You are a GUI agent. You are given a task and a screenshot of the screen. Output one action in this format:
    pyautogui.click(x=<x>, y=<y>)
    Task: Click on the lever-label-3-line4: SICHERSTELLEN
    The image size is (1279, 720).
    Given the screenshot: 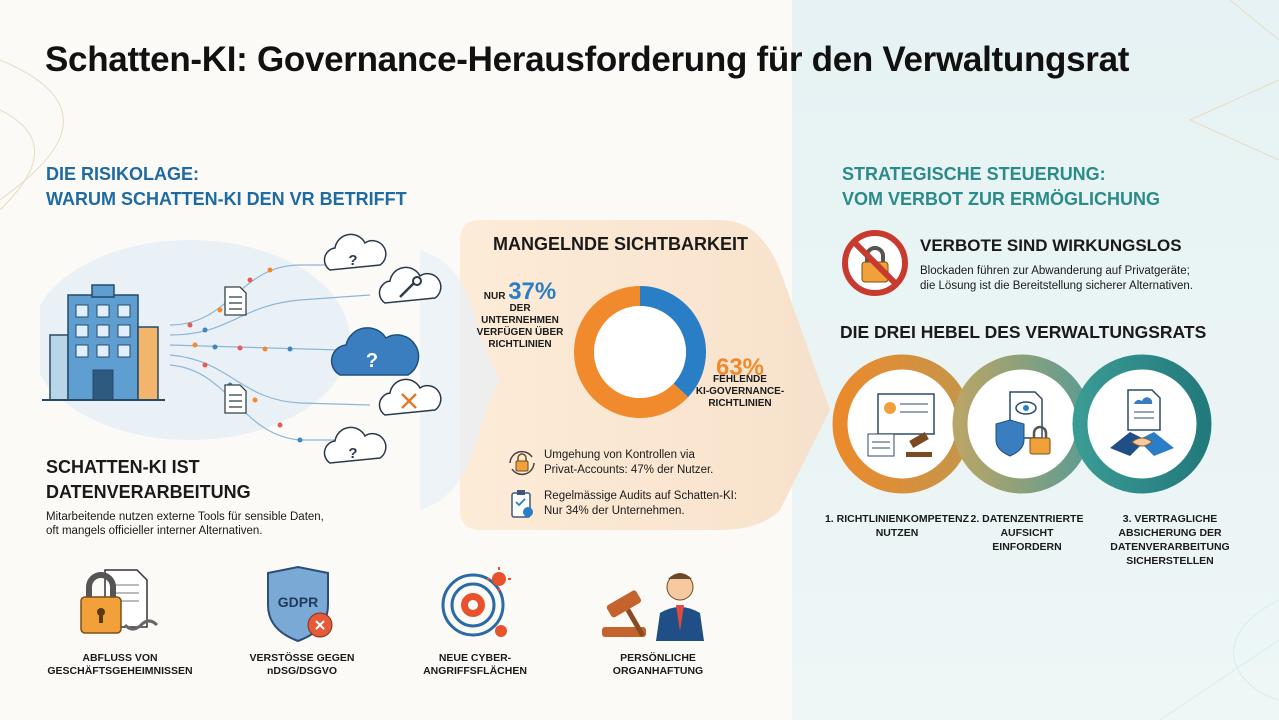 What is the action you would take?
    pyautogui.click(x=1170, y=561)
    